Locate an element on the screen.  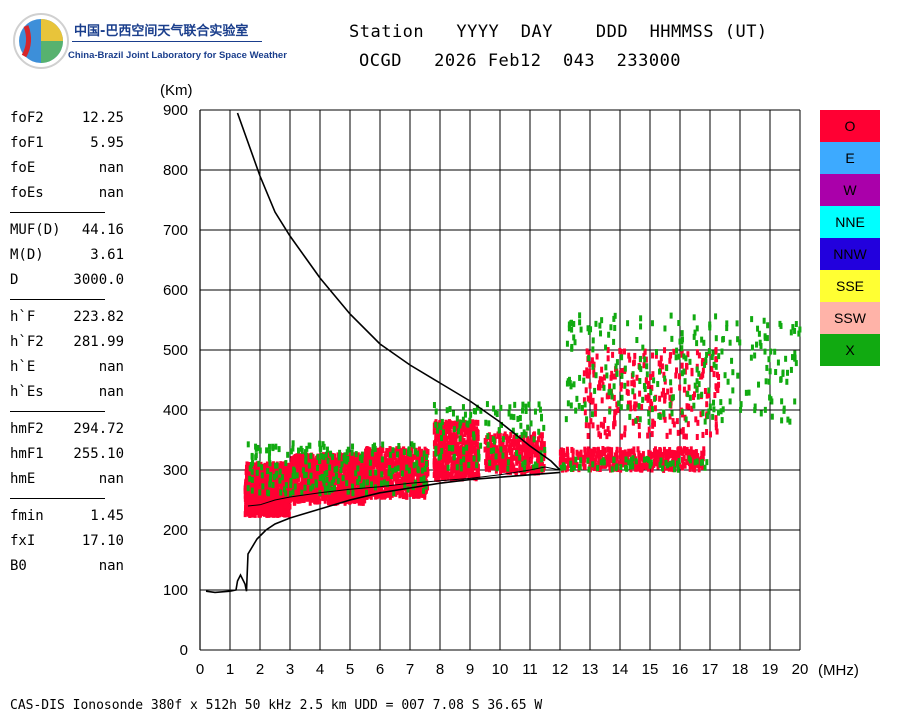
x-axis-unit: (MHz) is located at coordinates (838, 670).